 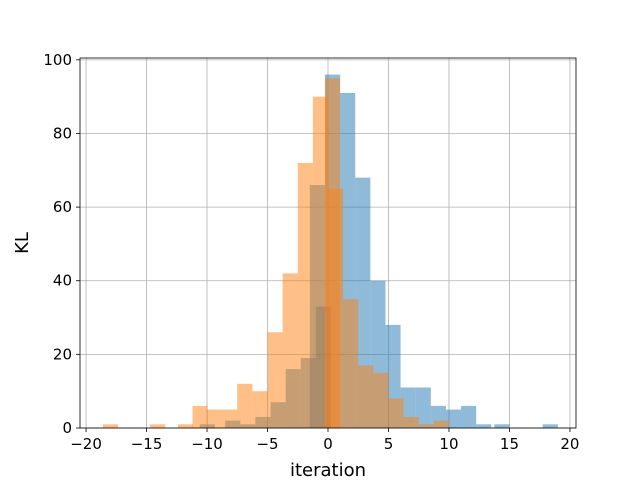 I want to click on y-tick-label: 100, so click(x=57, y=60).